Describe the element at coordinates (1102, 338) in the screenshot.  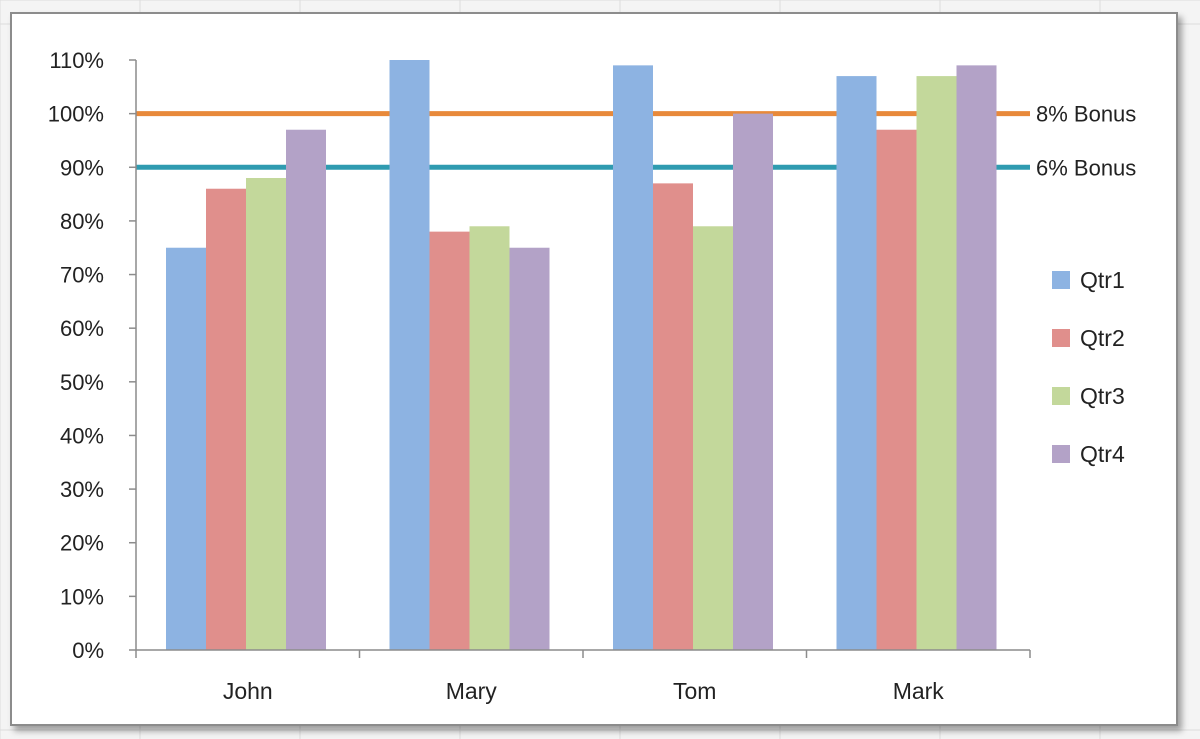
I see `legend-label-qtr2: Qtr2` at that location.